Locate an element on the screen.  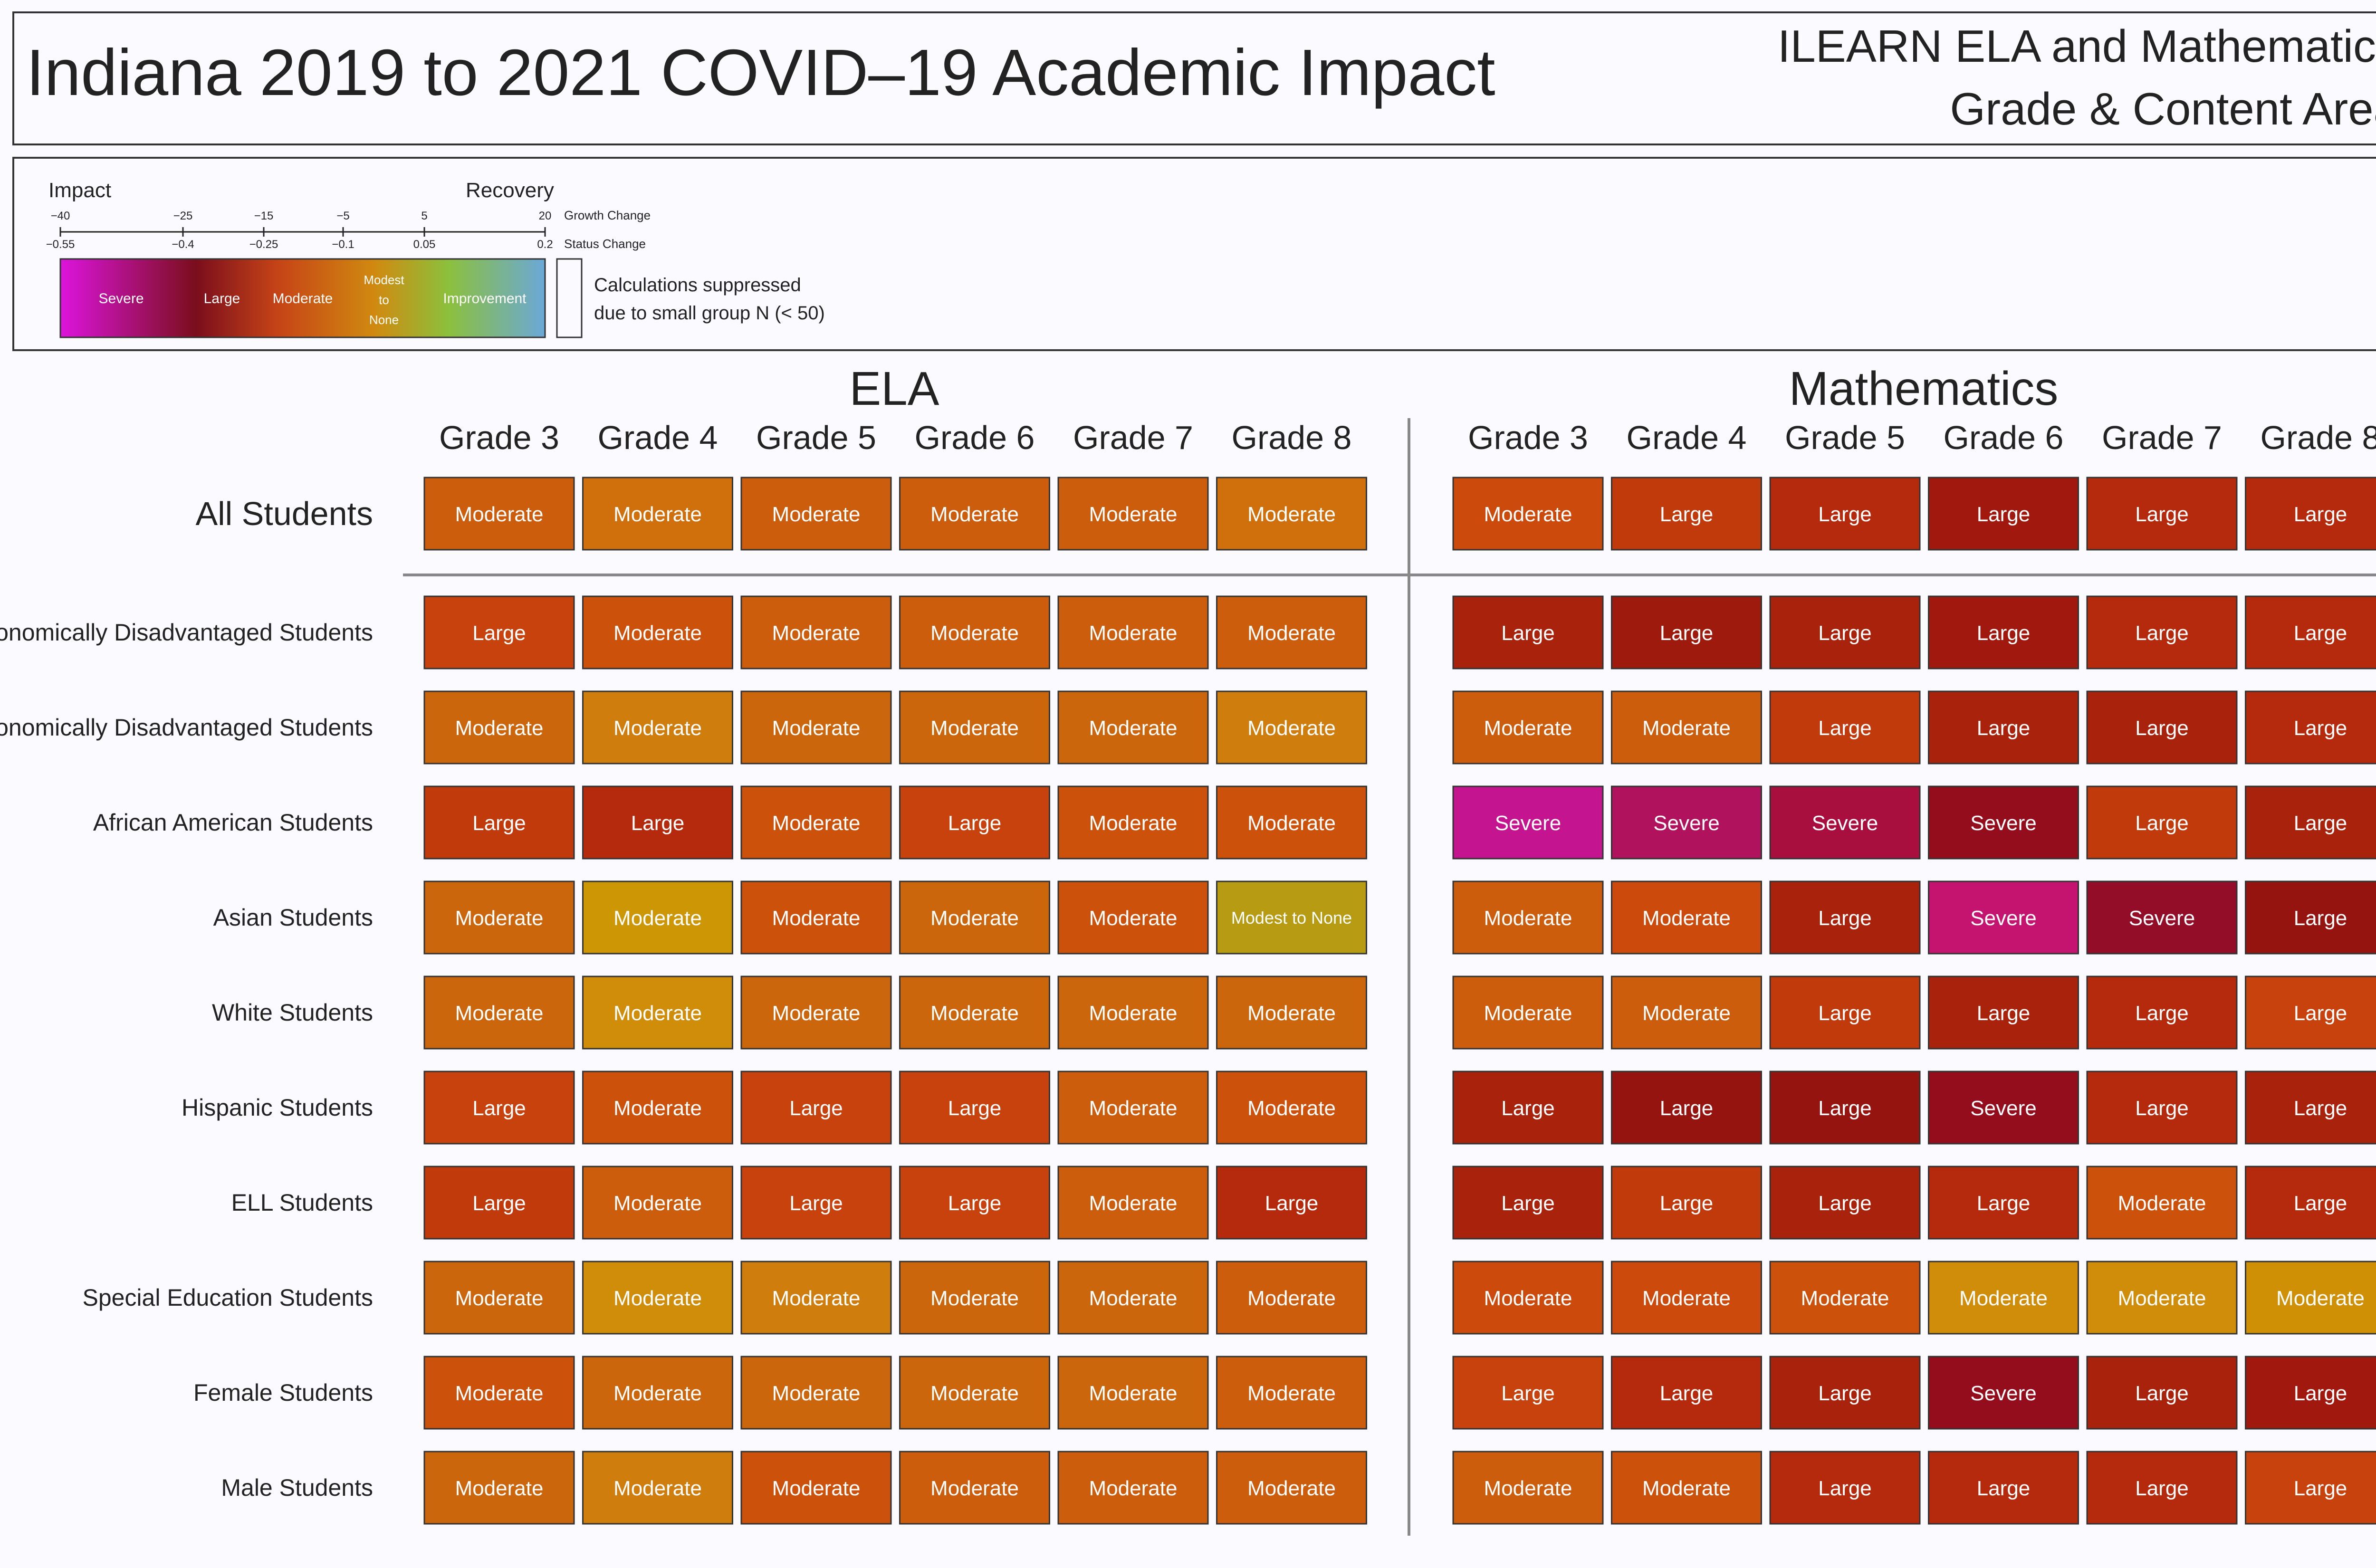
grade-header: Grade 4 is located at coordinates (658, 438).